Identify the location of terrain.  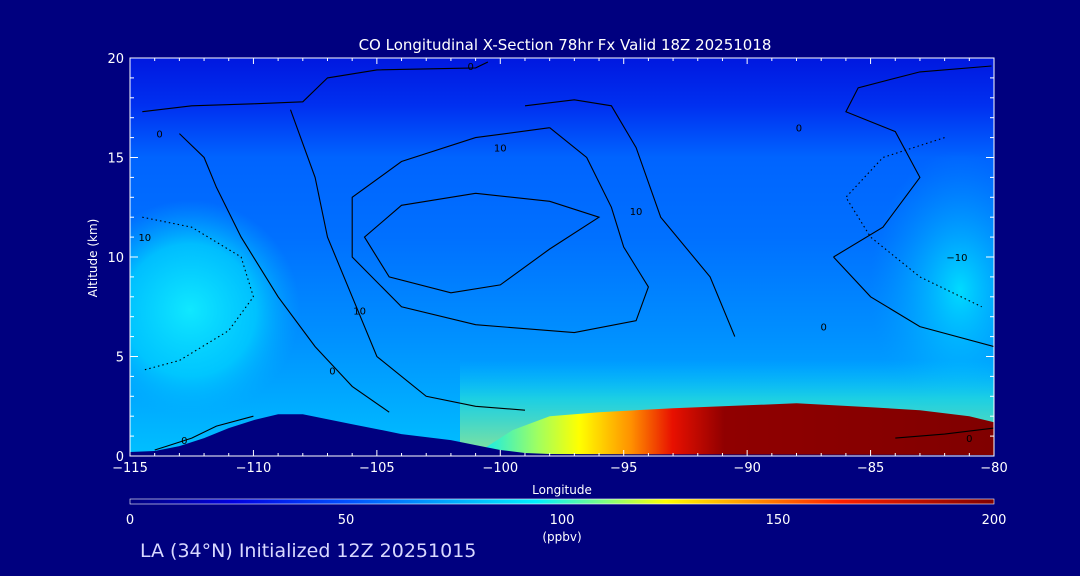
(562, 435).